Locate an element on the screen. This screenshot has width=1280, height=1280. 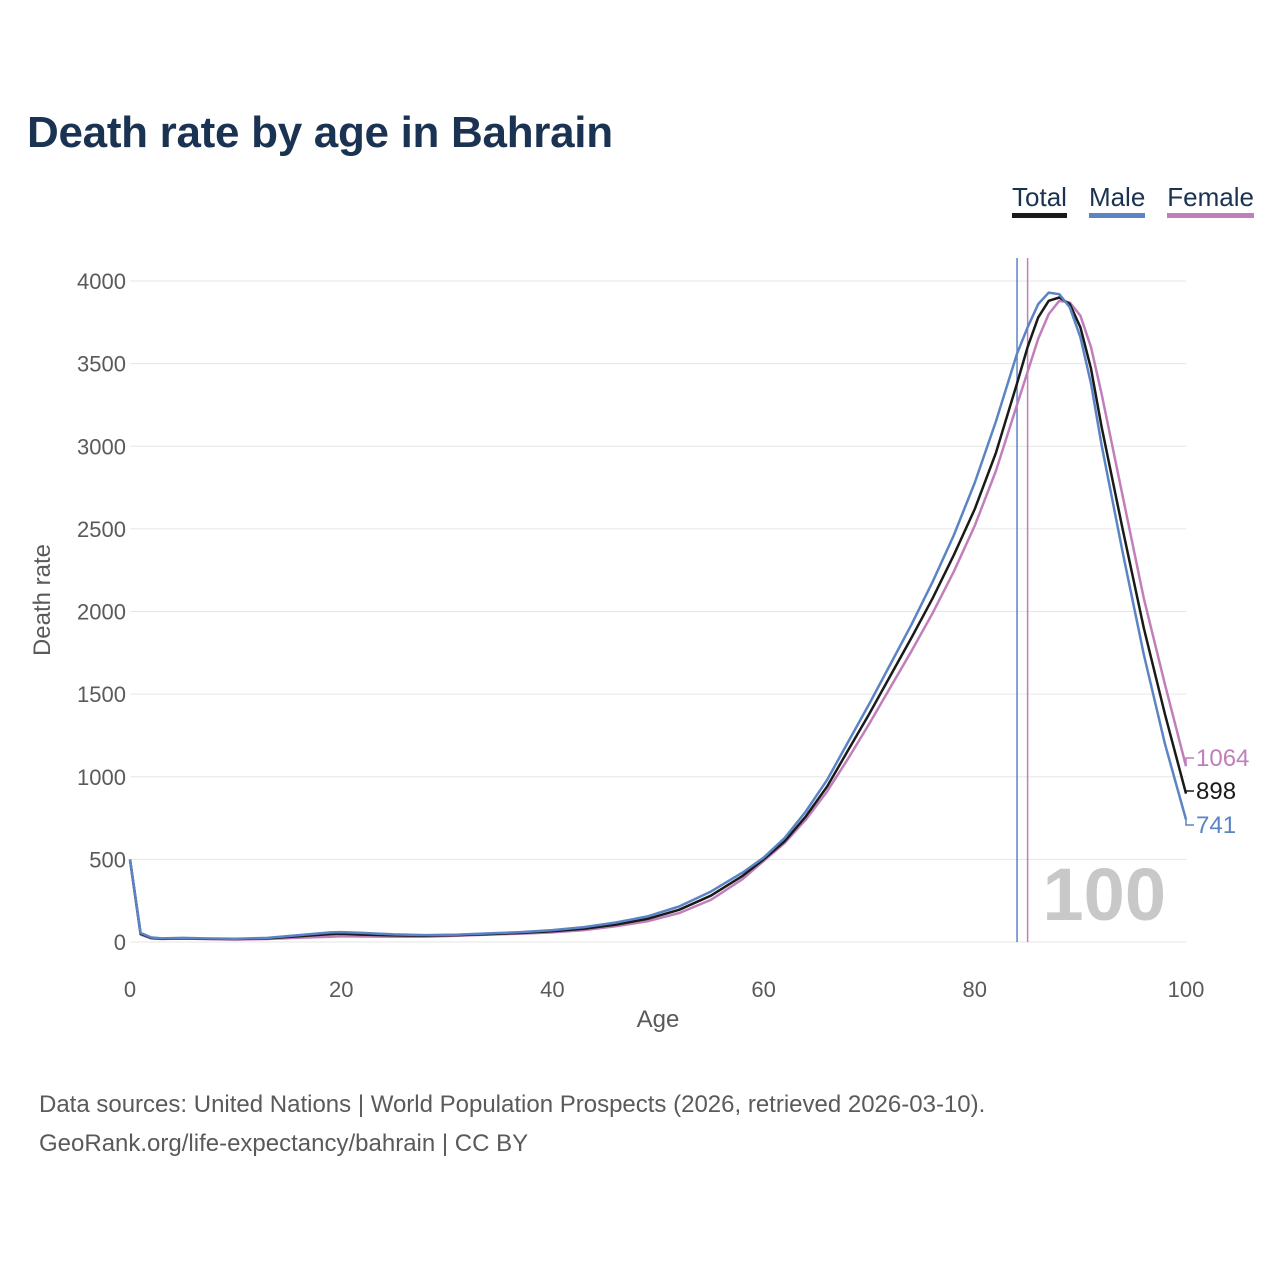
x-tick-label: 20 is located at coordinates (341, 989).